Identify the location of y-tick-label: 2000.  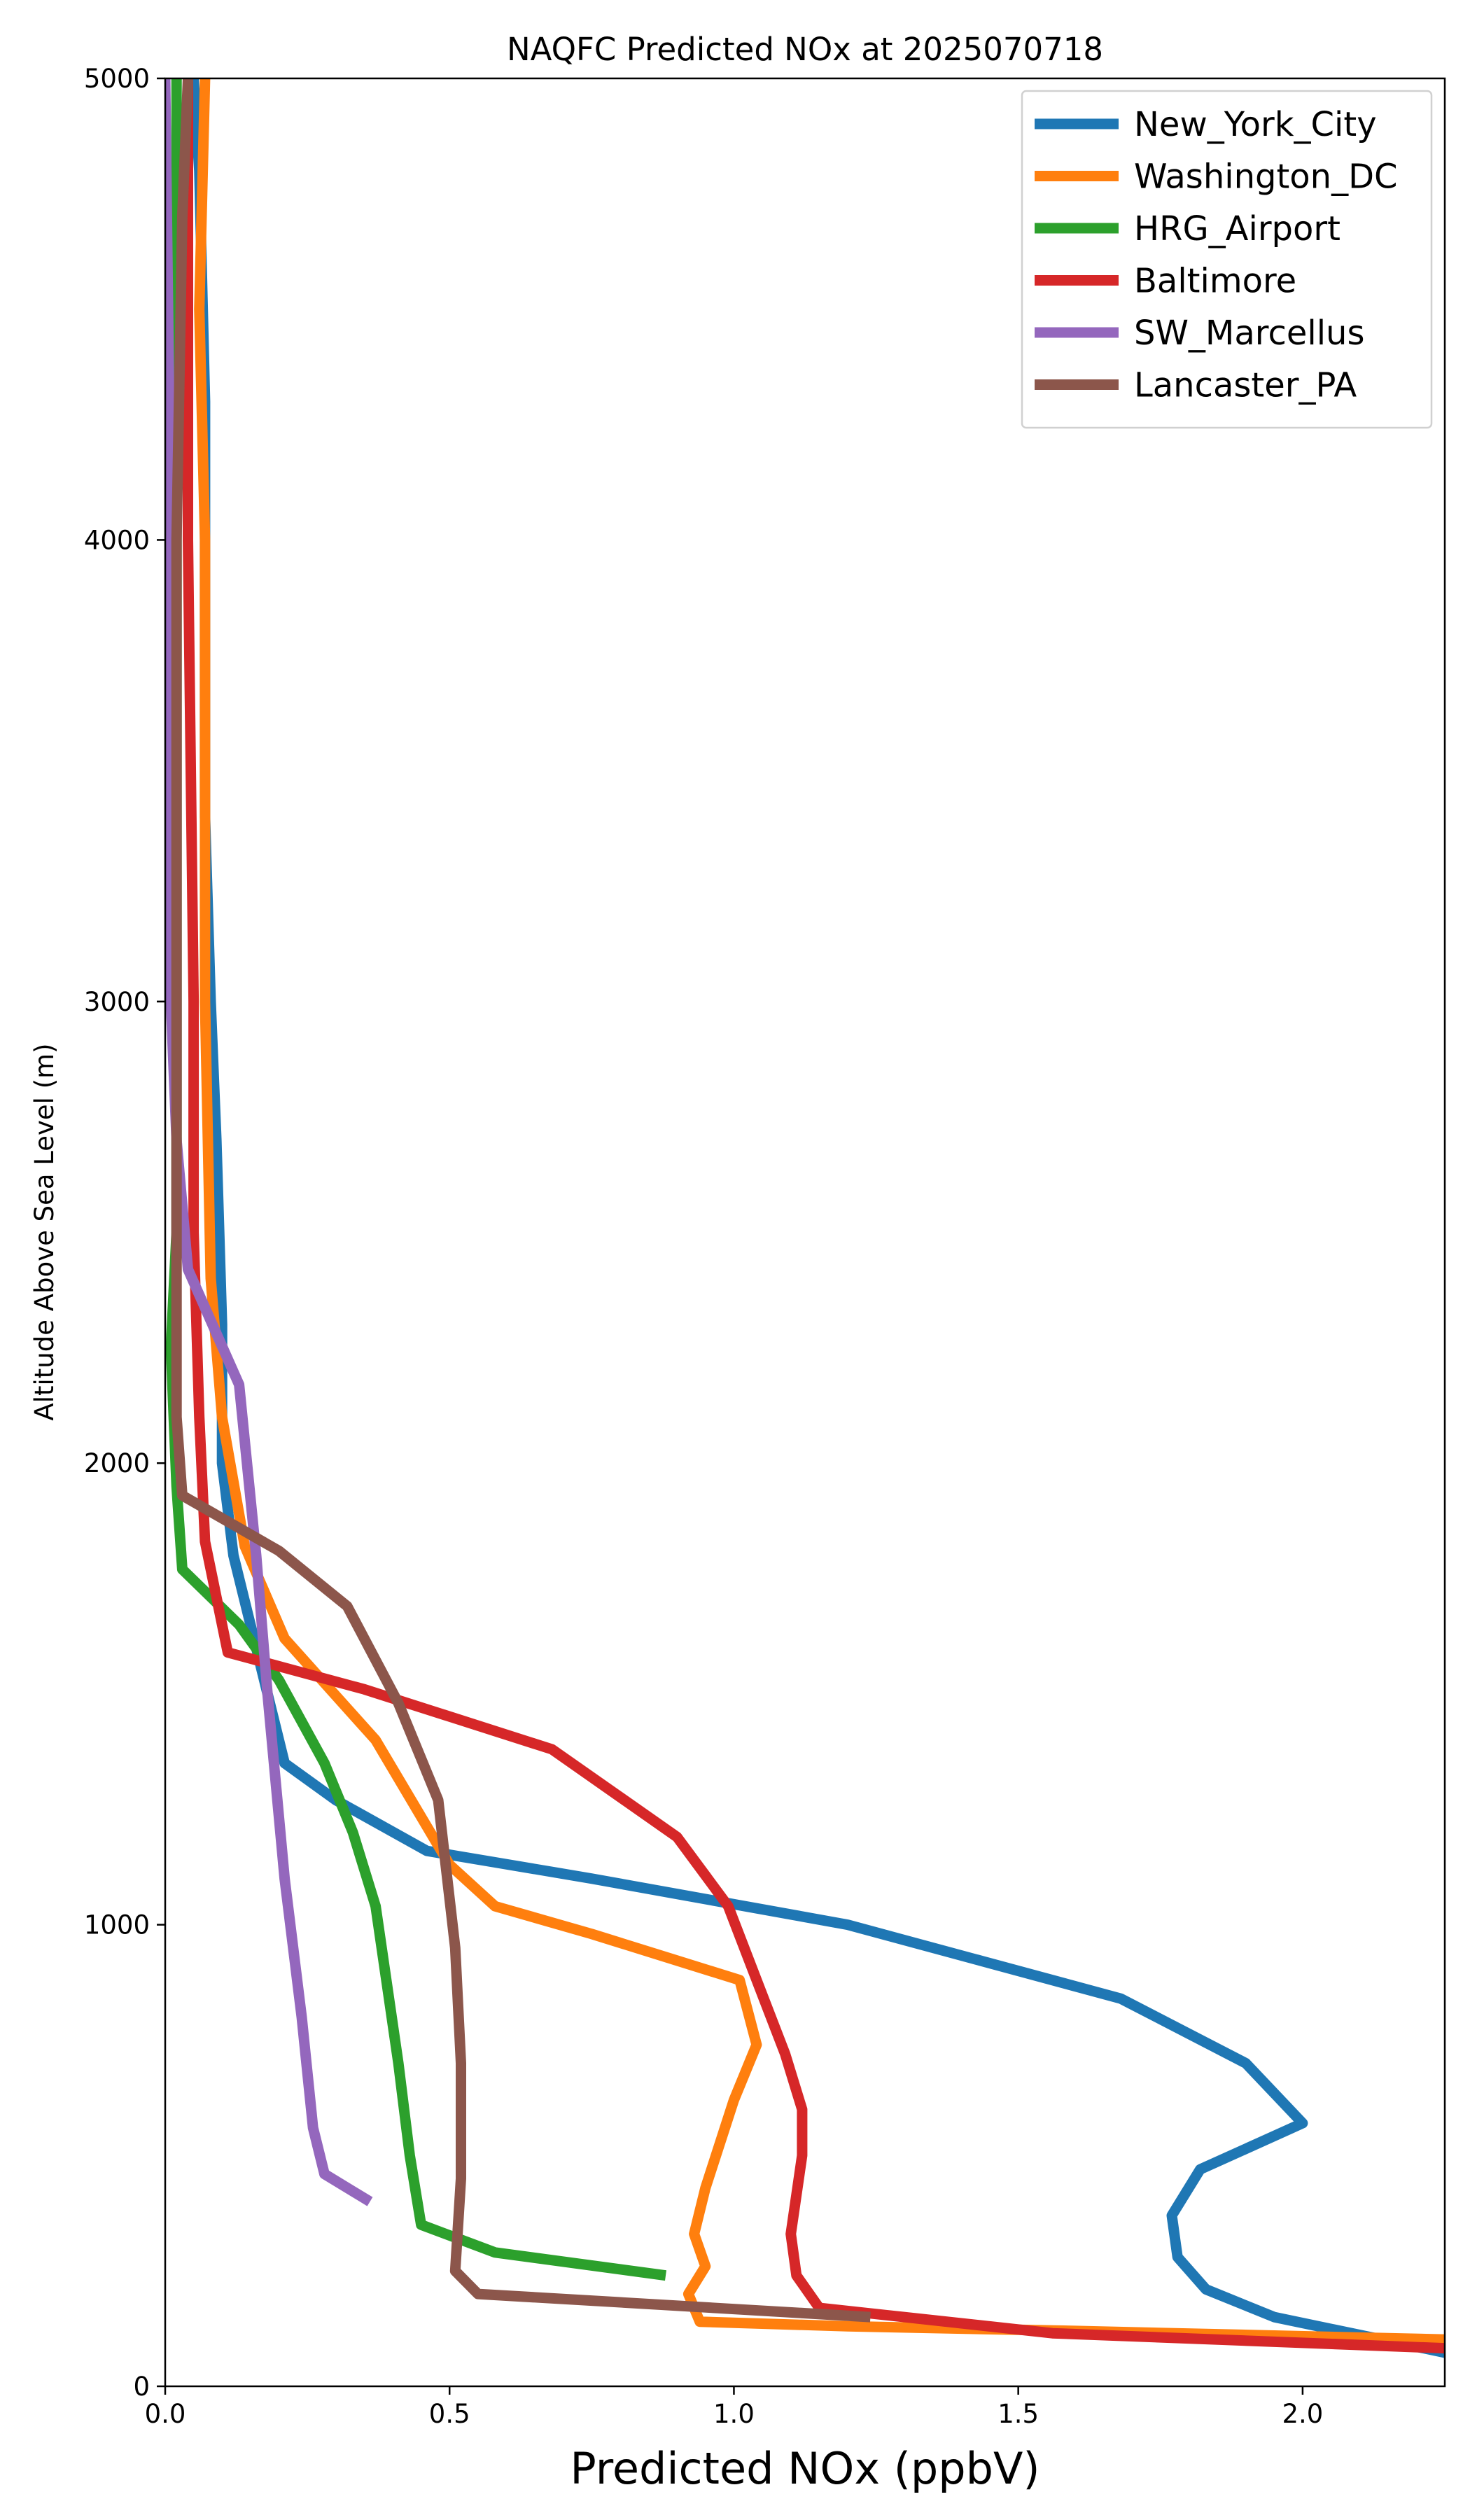
(117, 1463).